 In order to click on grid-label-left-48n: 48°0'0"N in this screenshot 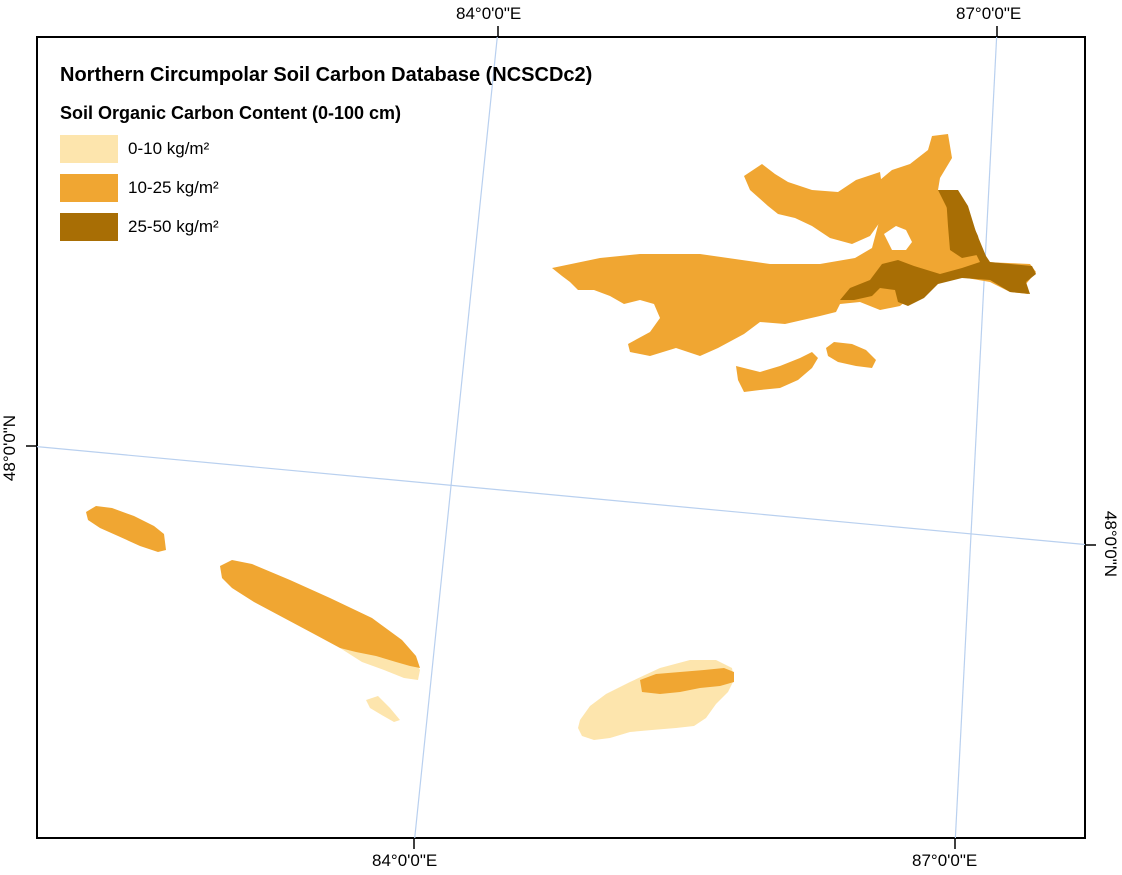, I will do `click(9, 448)`.